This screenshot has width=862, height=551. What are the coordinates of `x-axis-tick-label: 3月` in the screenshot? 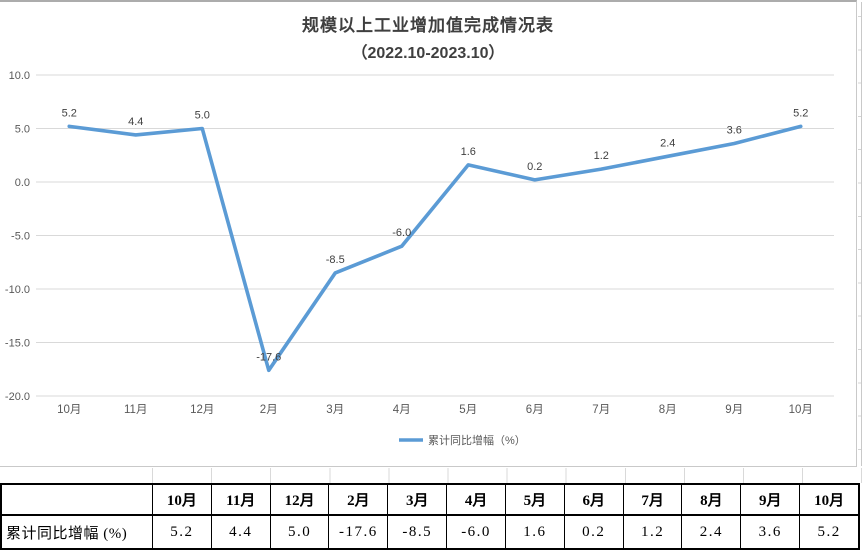 It's located at (335, 410).